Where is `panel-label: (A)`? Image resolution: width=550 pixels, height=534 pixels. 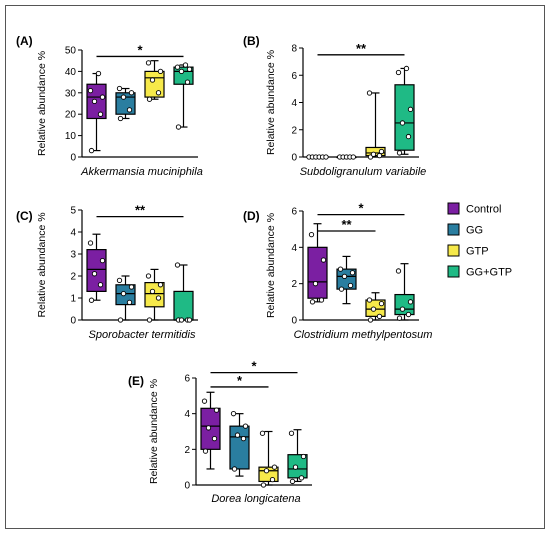
panel-label: (A) is located at coordinates (24, 41).